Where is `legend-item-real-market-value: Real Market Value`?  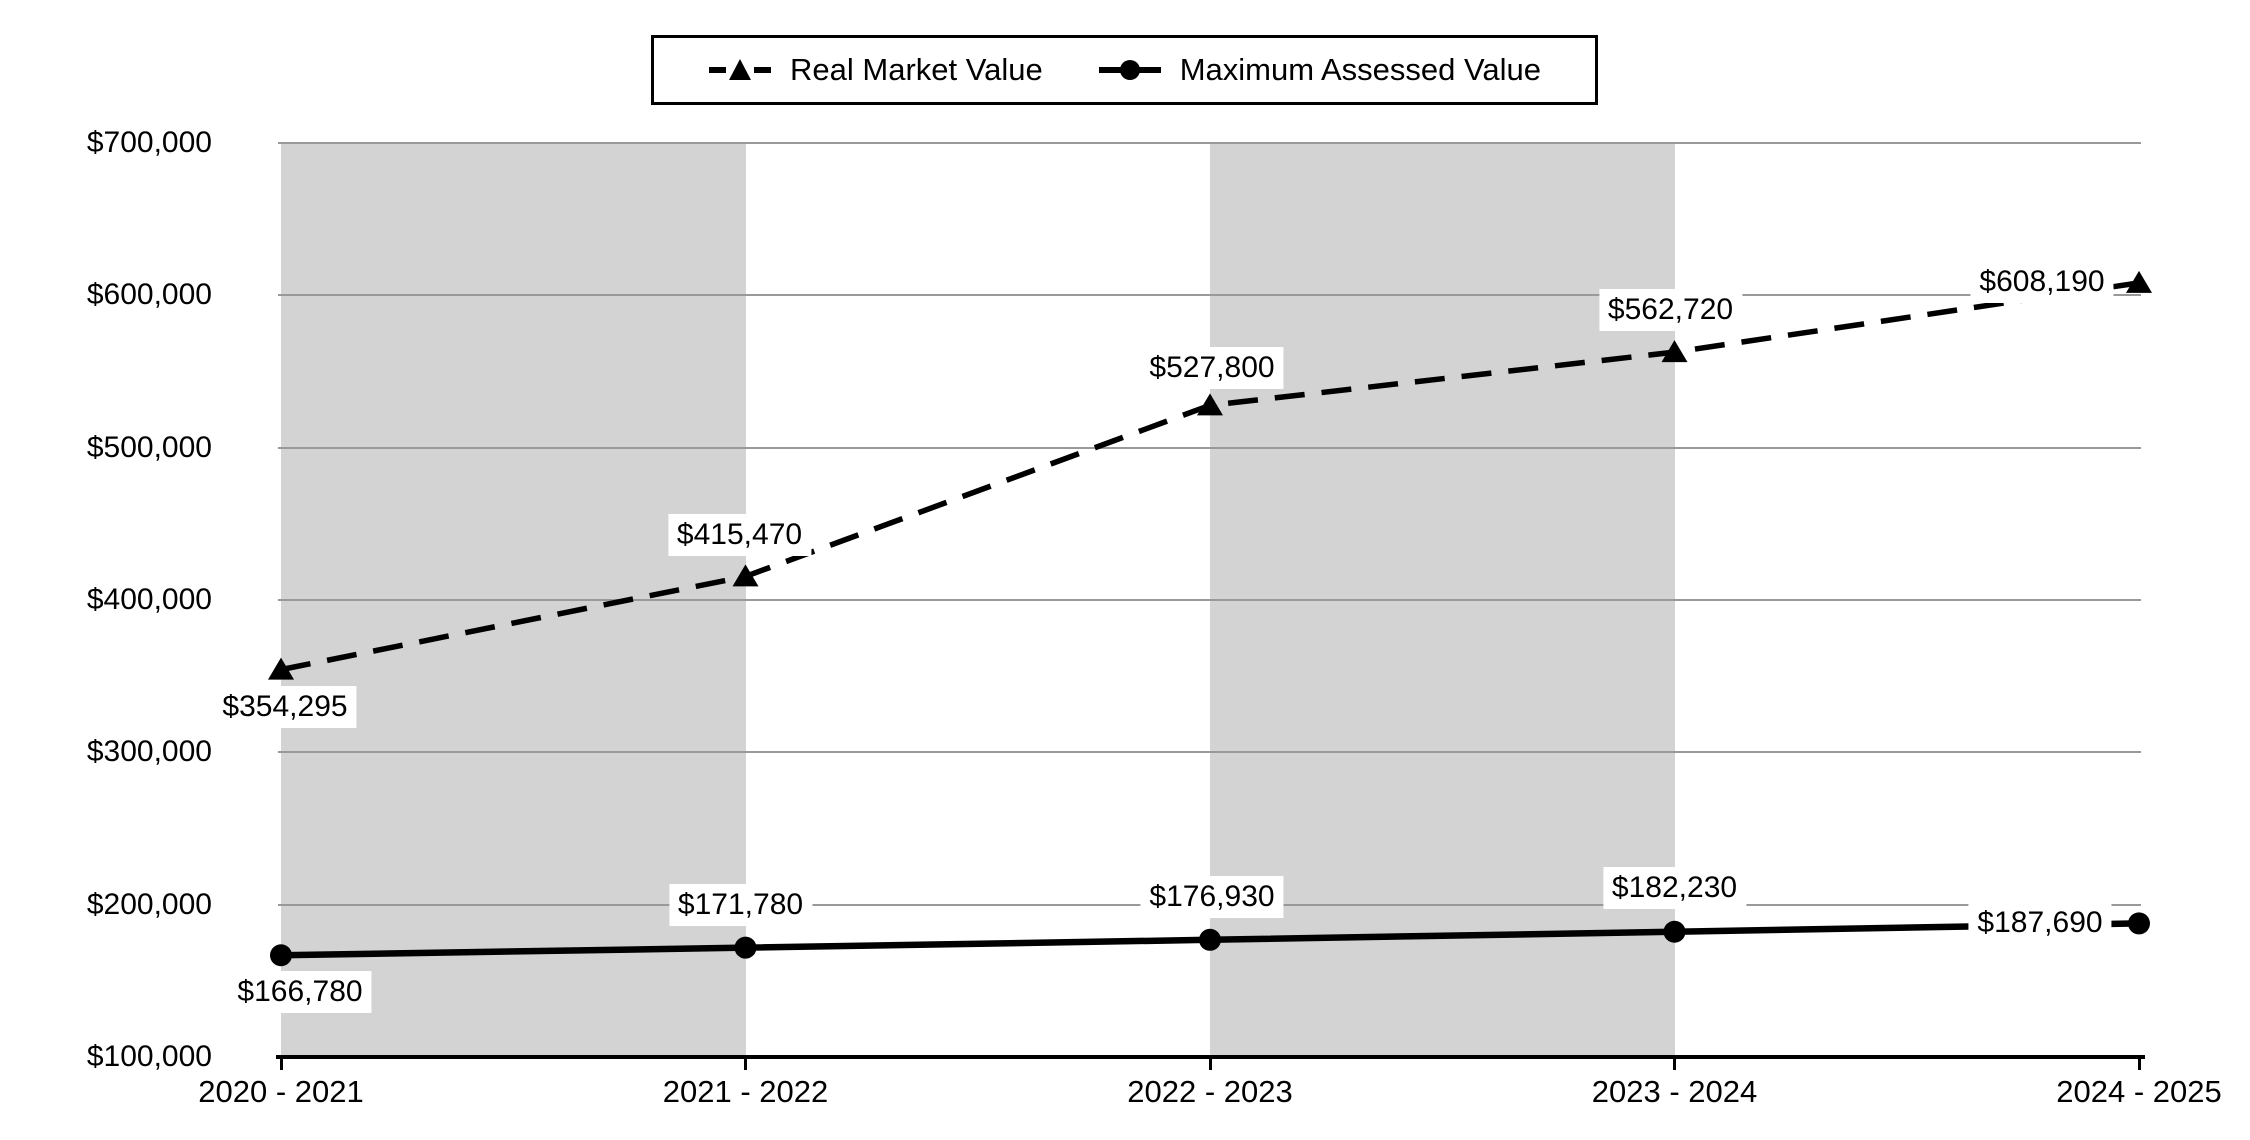 legend-item-real-market-value: Real Market Value is located at coordinates (875, 70).